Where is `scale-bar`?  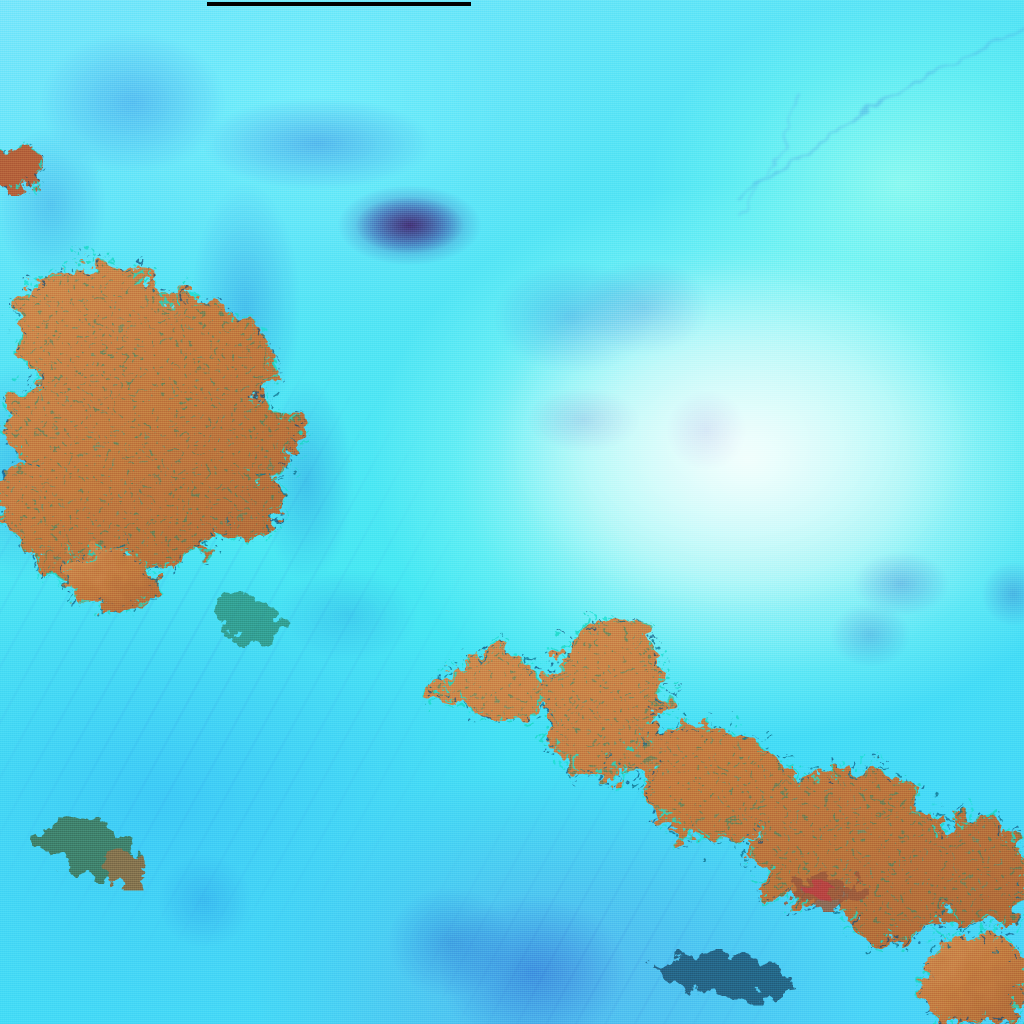 scale-bar is located at coordinates (339, 4).